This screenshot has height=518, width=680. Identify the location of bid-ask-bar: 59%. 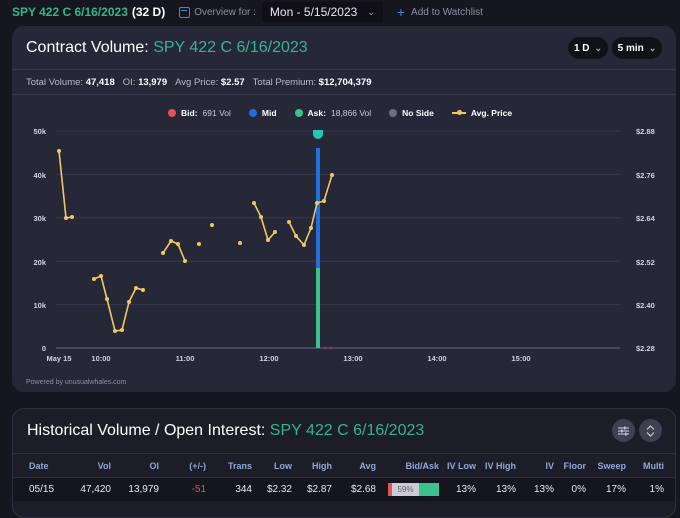
(413, 489).